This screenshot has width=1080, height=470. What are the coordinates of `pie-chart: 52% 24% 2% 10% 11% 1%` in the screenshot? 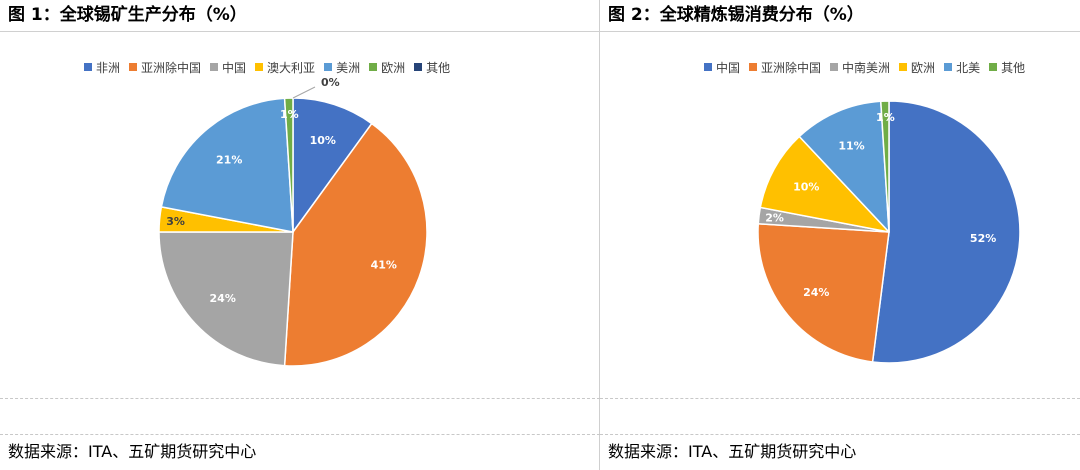 It's located at (889, 232).